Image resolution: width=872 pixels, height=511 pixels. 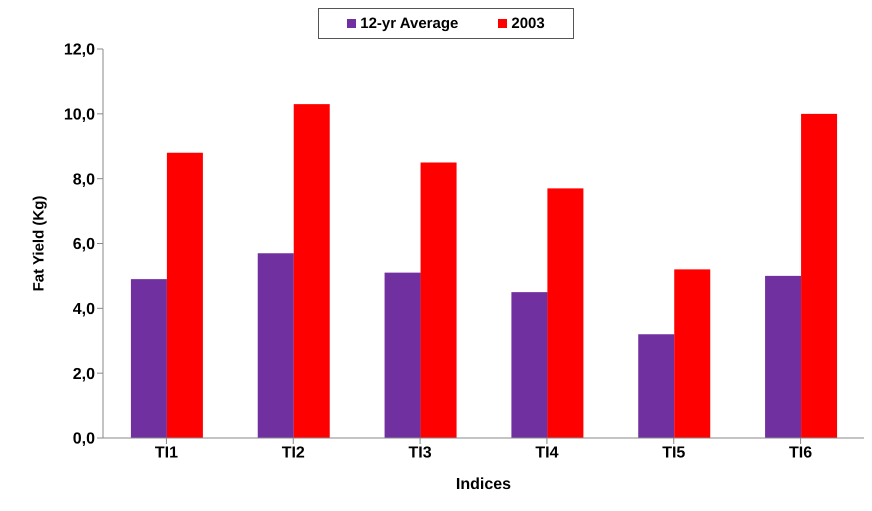 What do you see at coordinates (408, 23) in the screenshot?
I see `legend-label: 12-yr Average` at bounding box center [408, 23].